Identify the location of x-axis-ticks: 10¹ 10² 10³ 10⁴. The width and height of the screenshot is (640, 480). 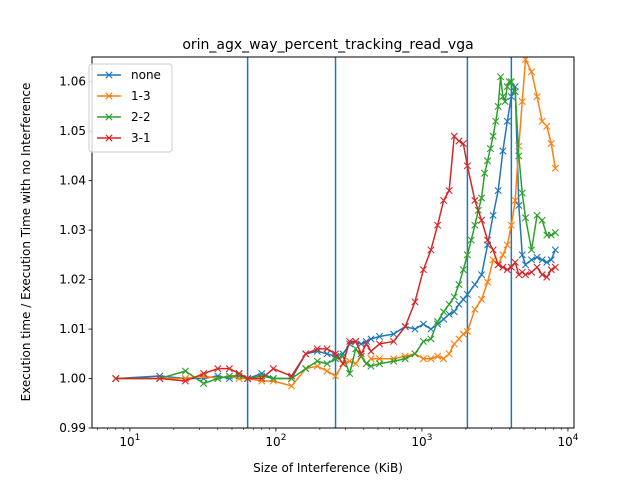
(338, 438).